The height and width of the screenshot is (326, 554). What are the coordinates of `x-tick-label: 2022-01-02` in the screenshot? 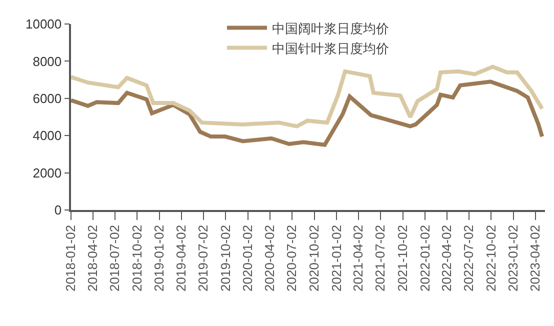 It's located at (424, 258).